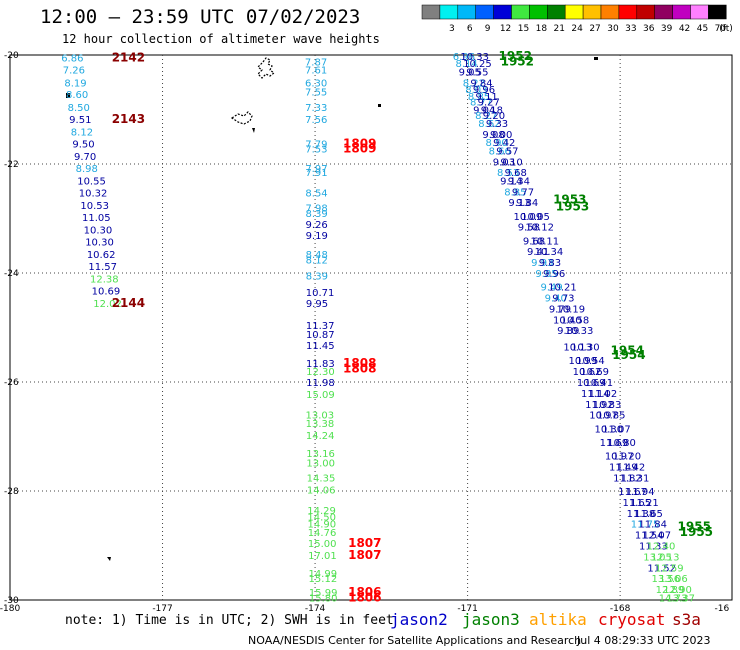  What do you see at coordinates (481, 102) in the screenshot?
I see `swh-label: 8.77` at bounding box center [481, 102].